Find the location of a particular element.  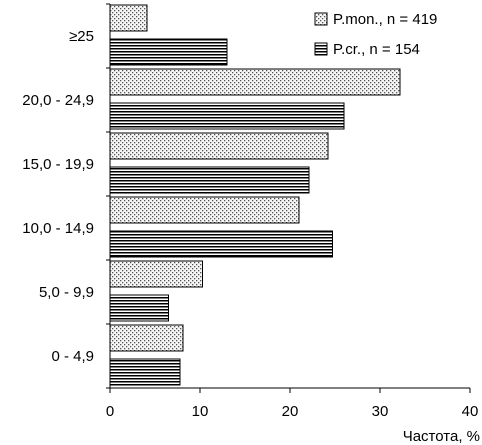

category-label: 10,0 - 14,9 is located at coordinates (58, 228).